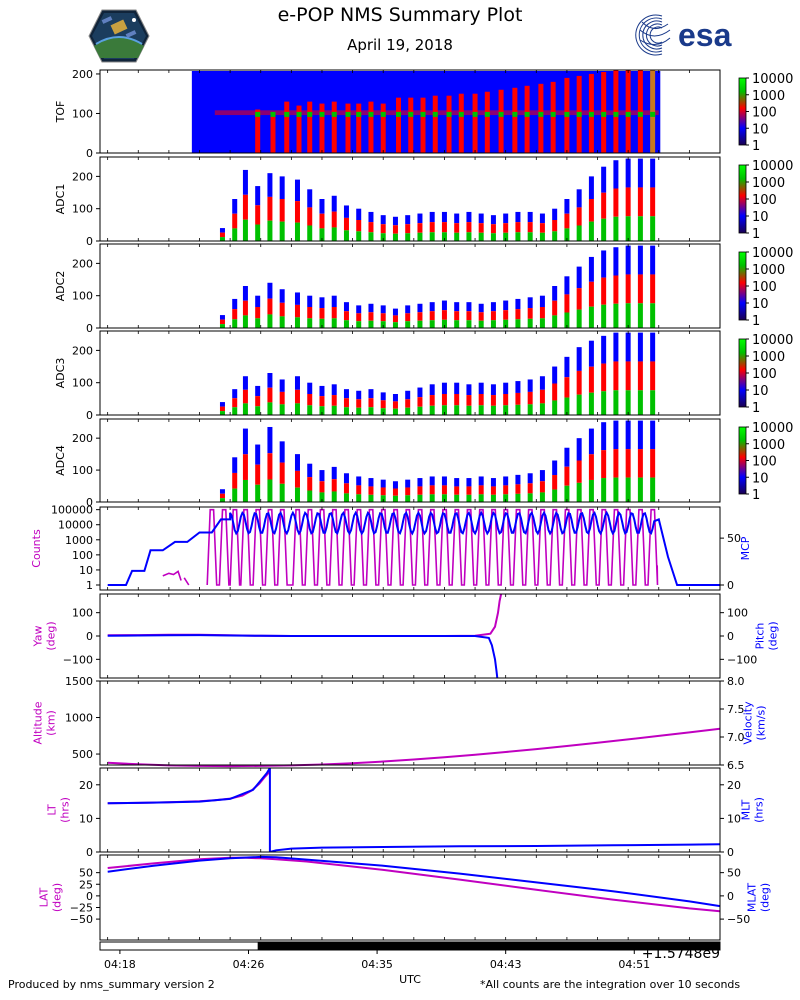 Image resolution: width=800 pixels, height=1000 pixels. Describe the element at coordinates (742, 460) in the screenshot. I see `adc4-colorbar` at that location.